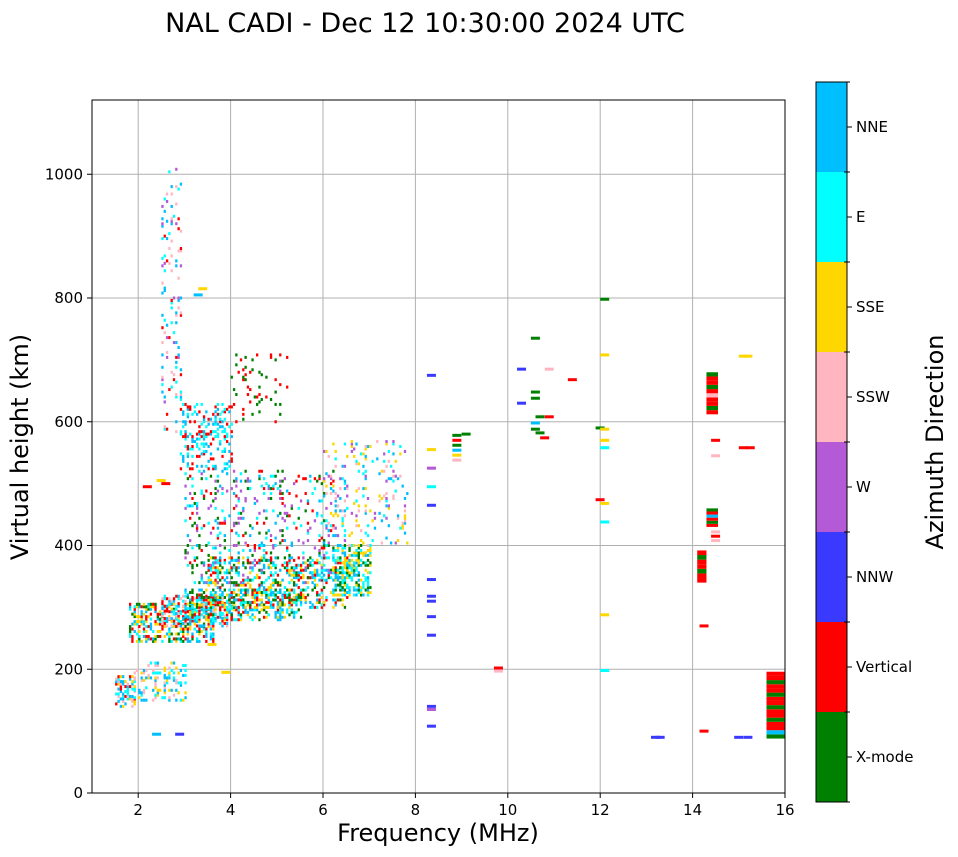 This screenshot has height=857, width=958. What do you see at coordinates (692, 810) in the screenshot?
I see `x-tick-label: 14` at bounding box center [692, 810].